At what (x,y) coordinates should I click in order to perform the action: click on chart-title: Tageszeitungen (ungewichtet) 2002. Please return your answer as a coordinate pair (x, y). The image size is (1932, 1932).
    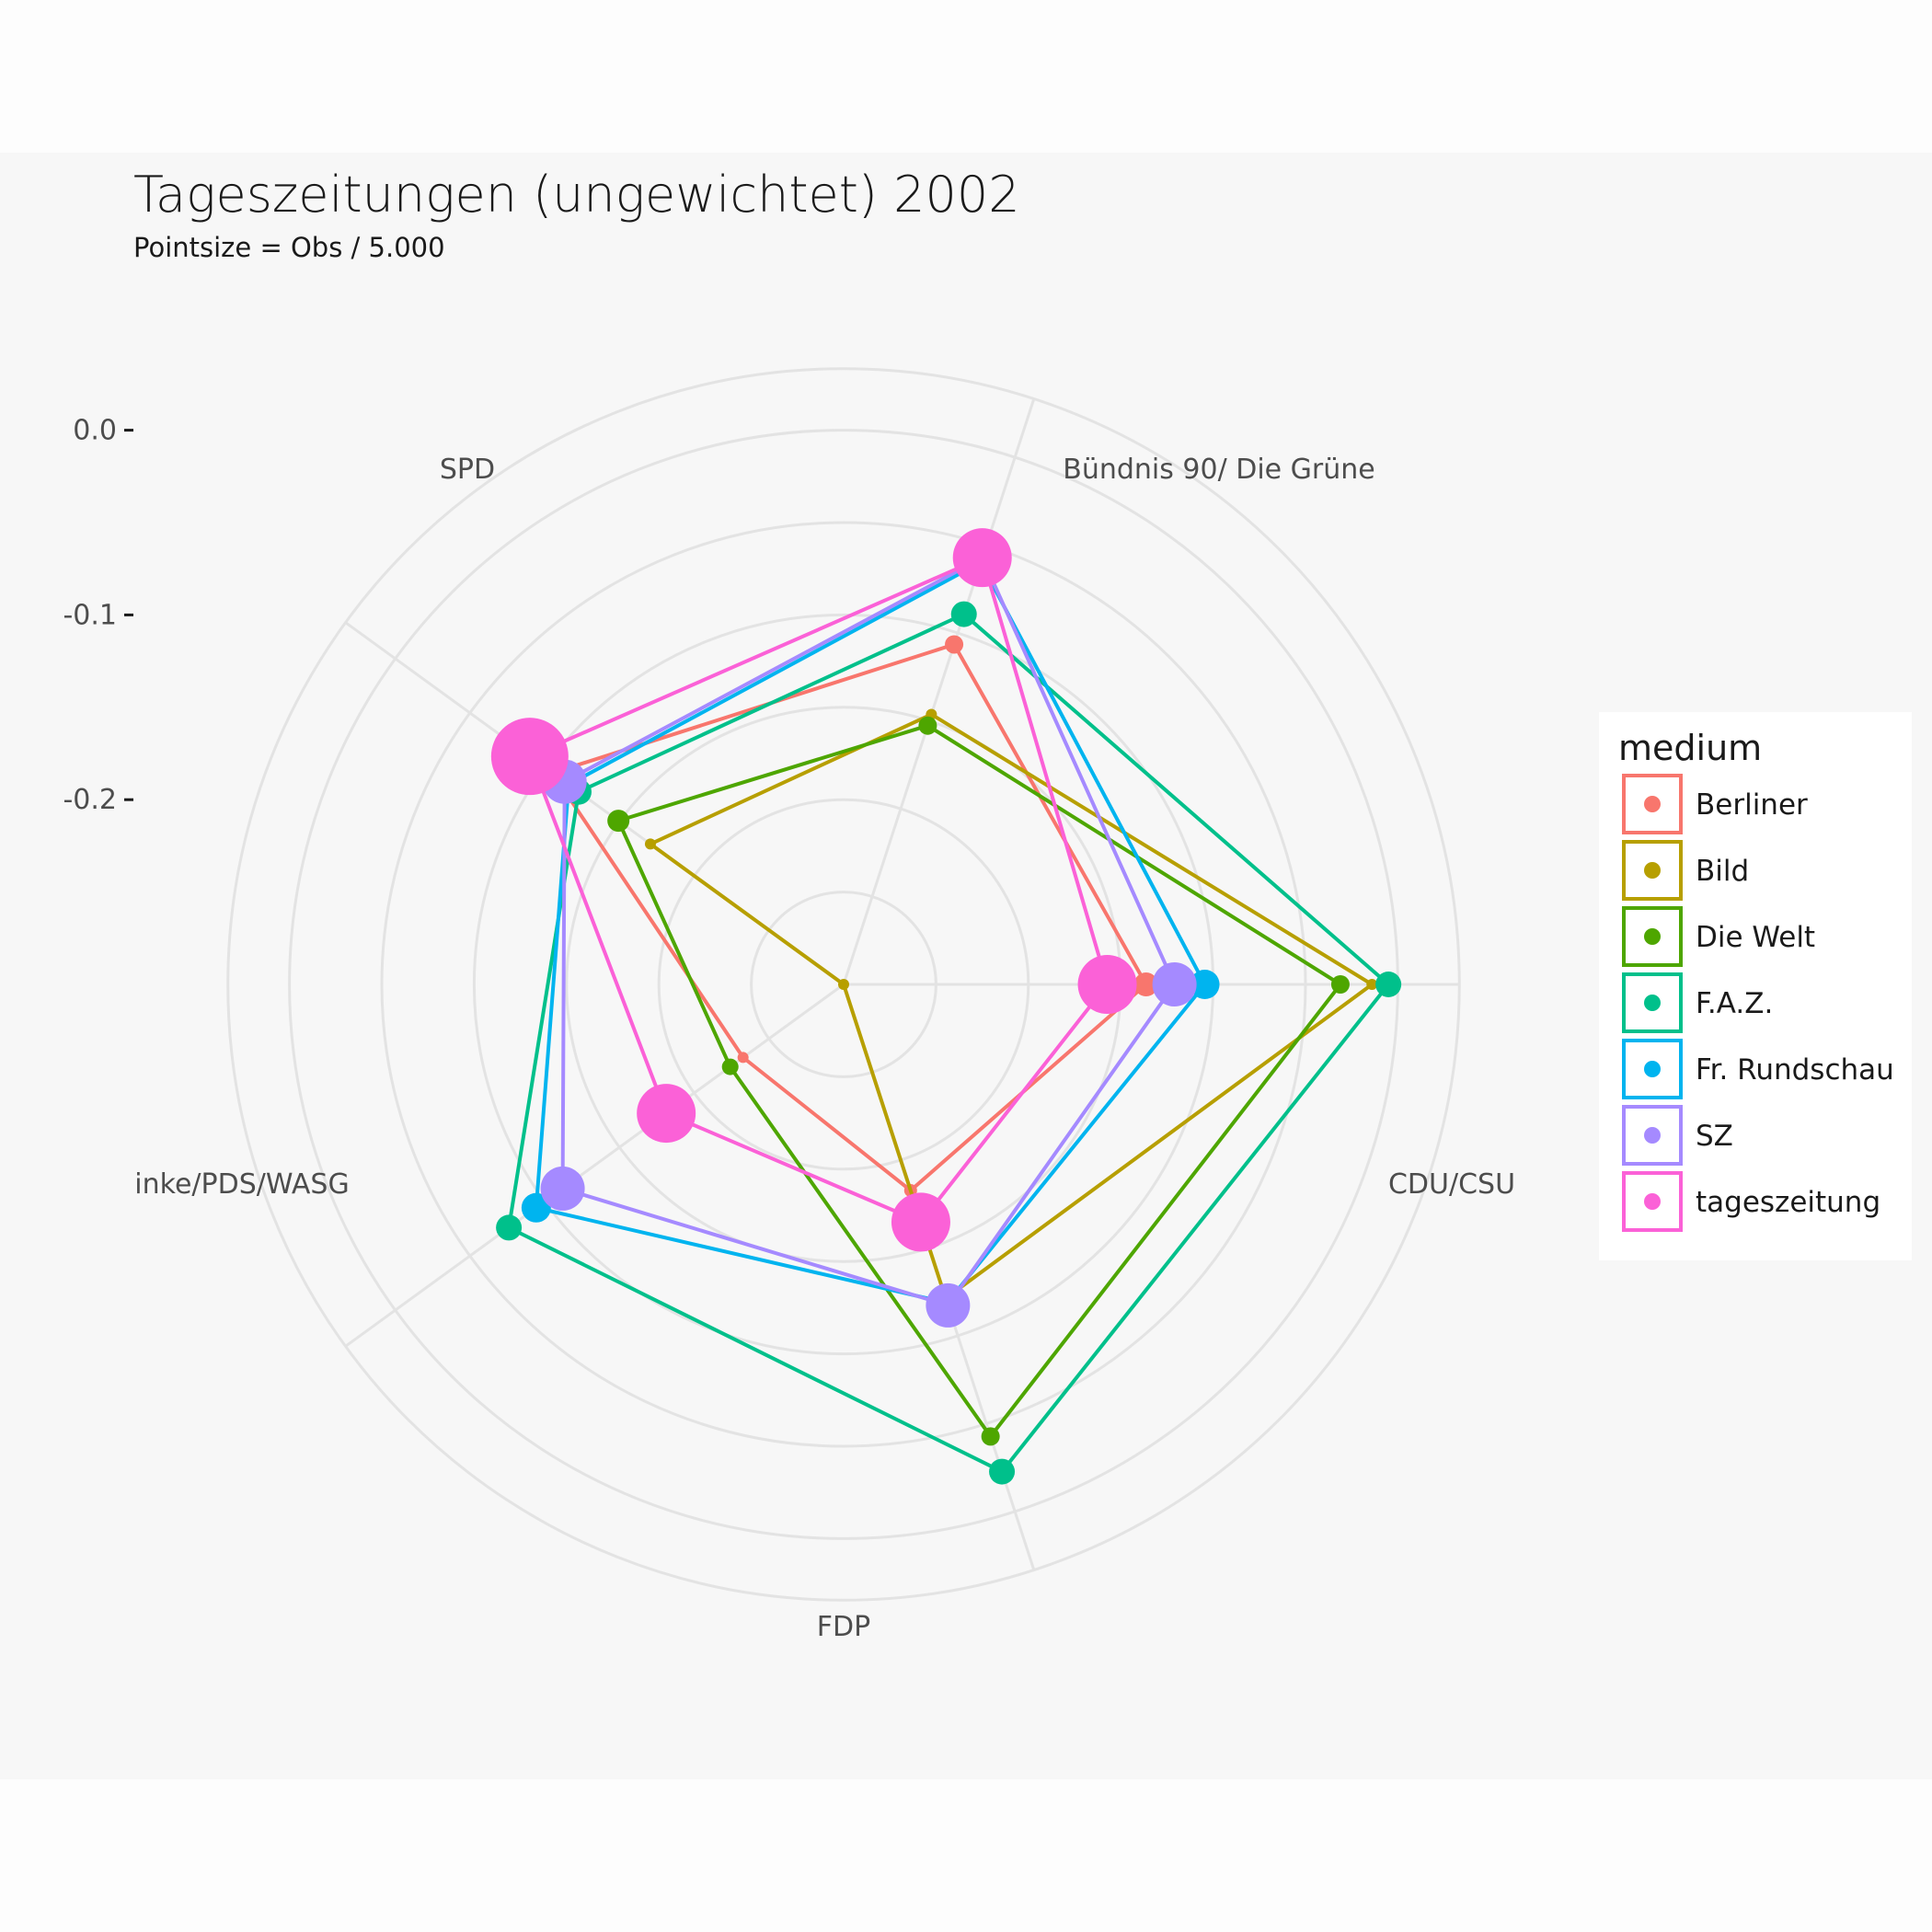
    Looking at the image, I should click on (576, 195).